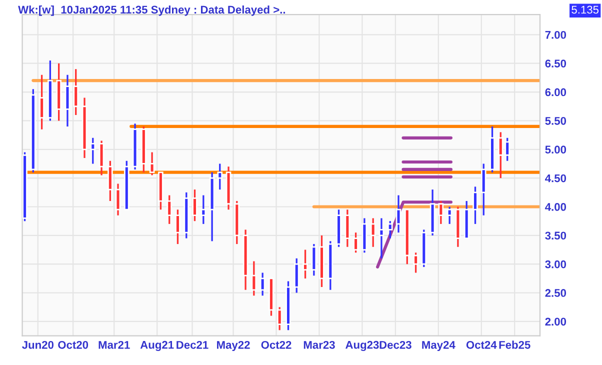 This screenshot has width=602, height=365. What do you see at coordinates (555, 293) in the screenshot?
I see `y-tick-label: 2.50` at bounding box center [555, 293].